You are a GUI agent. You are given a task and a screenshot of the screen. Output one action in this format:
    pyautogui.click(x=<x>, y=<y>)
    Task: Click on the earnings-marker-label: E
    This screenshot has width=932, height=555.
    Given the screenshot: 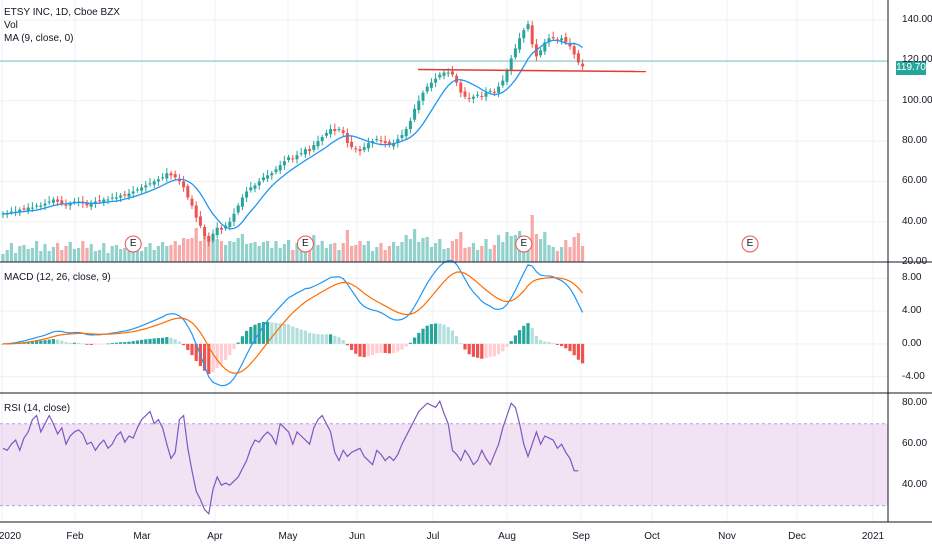 What is the action you would take?
    pyautogui.click(x=524, y=243)
    